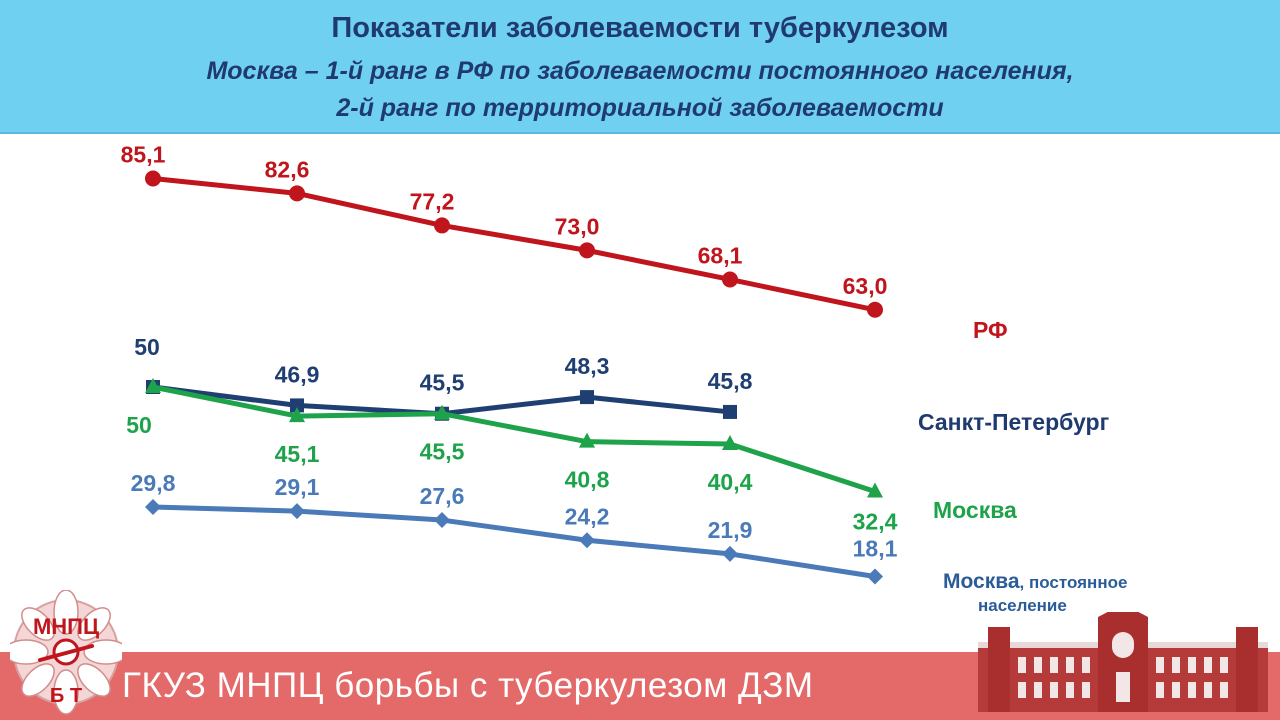 The image size is (1280, 720). I want to click on series-line-moscow, so click(514, 439).